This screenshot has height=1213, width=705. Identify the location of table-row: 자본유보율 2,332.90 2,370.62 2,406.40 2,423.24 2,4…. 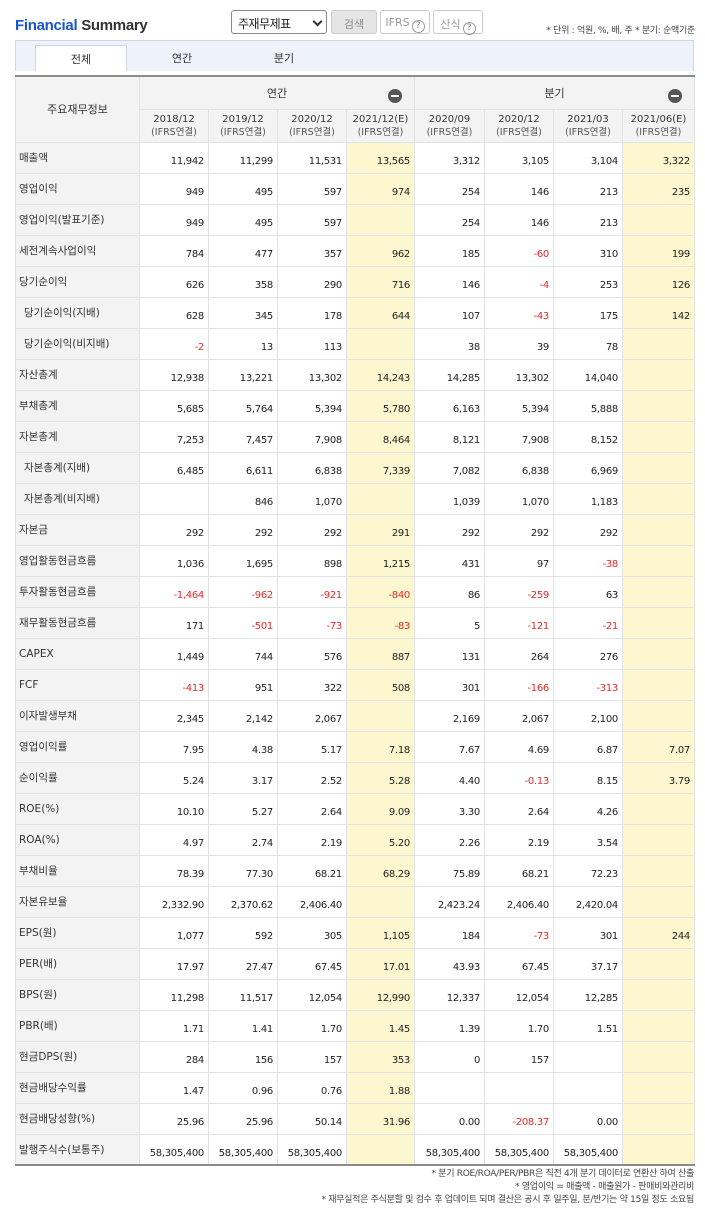
(355, 901).